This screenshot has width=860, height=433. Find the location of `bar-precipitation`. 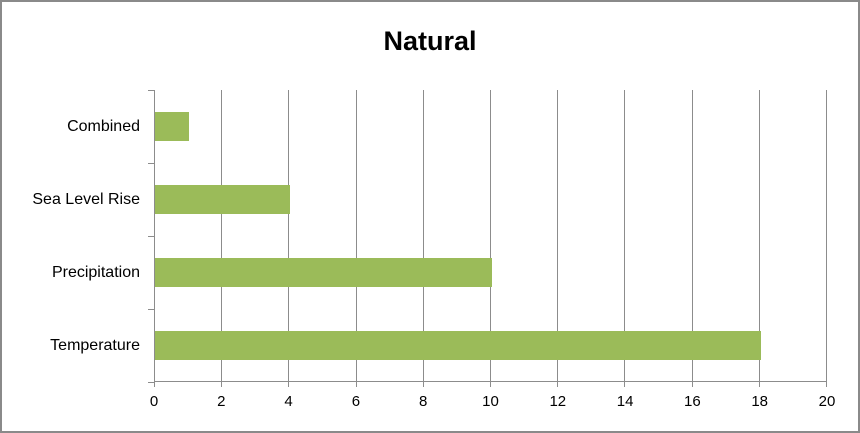

bar-precipitation is located at coordinates (323, 272).